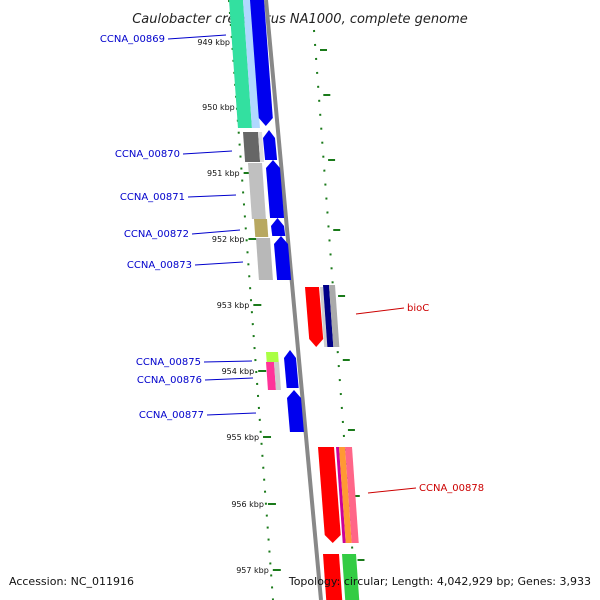 This screenshot has height=600, width=600. What do you see at coordinates (228, 239) in the screenshot?
I see `tick-label: 952 kbp` at bounding box center [228, 239].